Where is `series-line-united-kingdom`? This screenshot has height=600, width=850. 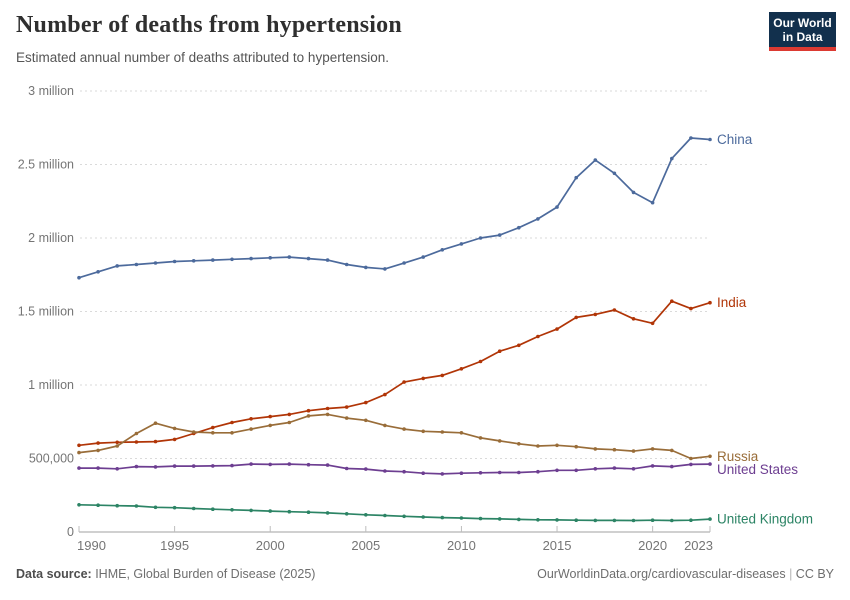 series-line-united-kingdom is located at coordinates (394, 512).